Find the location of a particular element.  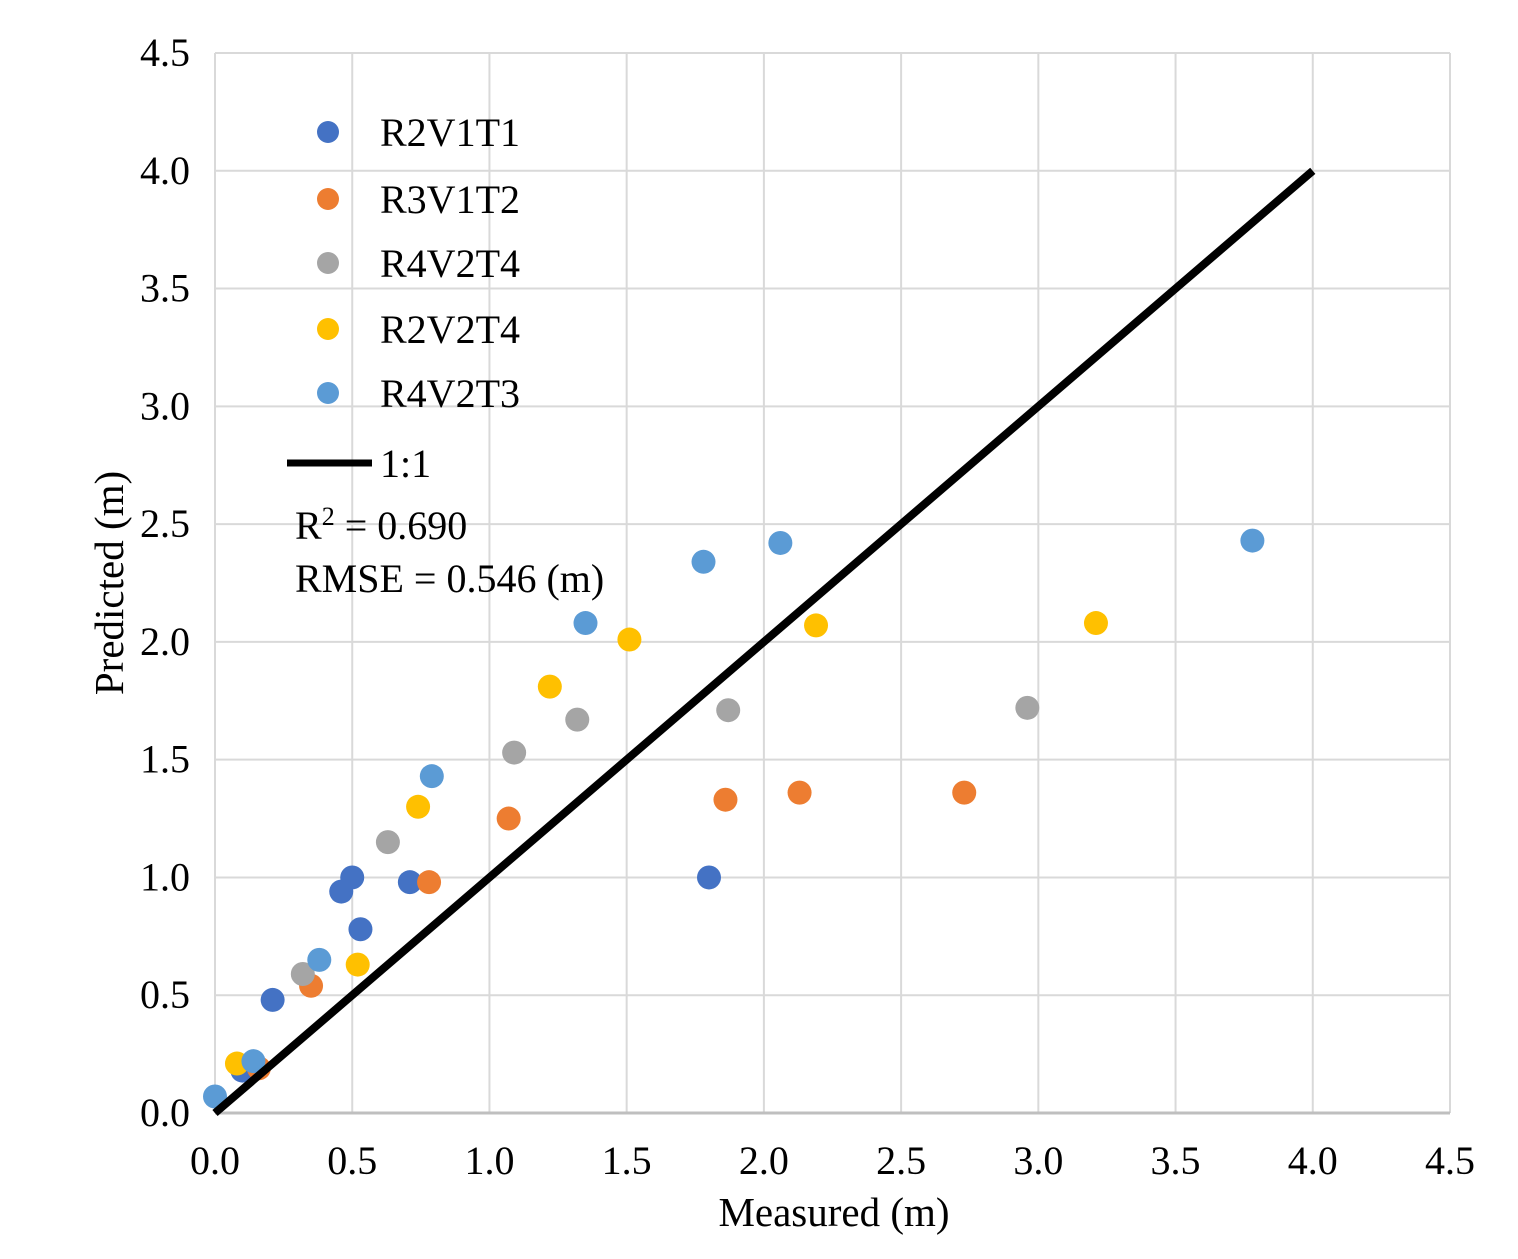

y-axis-title: Predicted (m) is located at coordinates (109, 583).